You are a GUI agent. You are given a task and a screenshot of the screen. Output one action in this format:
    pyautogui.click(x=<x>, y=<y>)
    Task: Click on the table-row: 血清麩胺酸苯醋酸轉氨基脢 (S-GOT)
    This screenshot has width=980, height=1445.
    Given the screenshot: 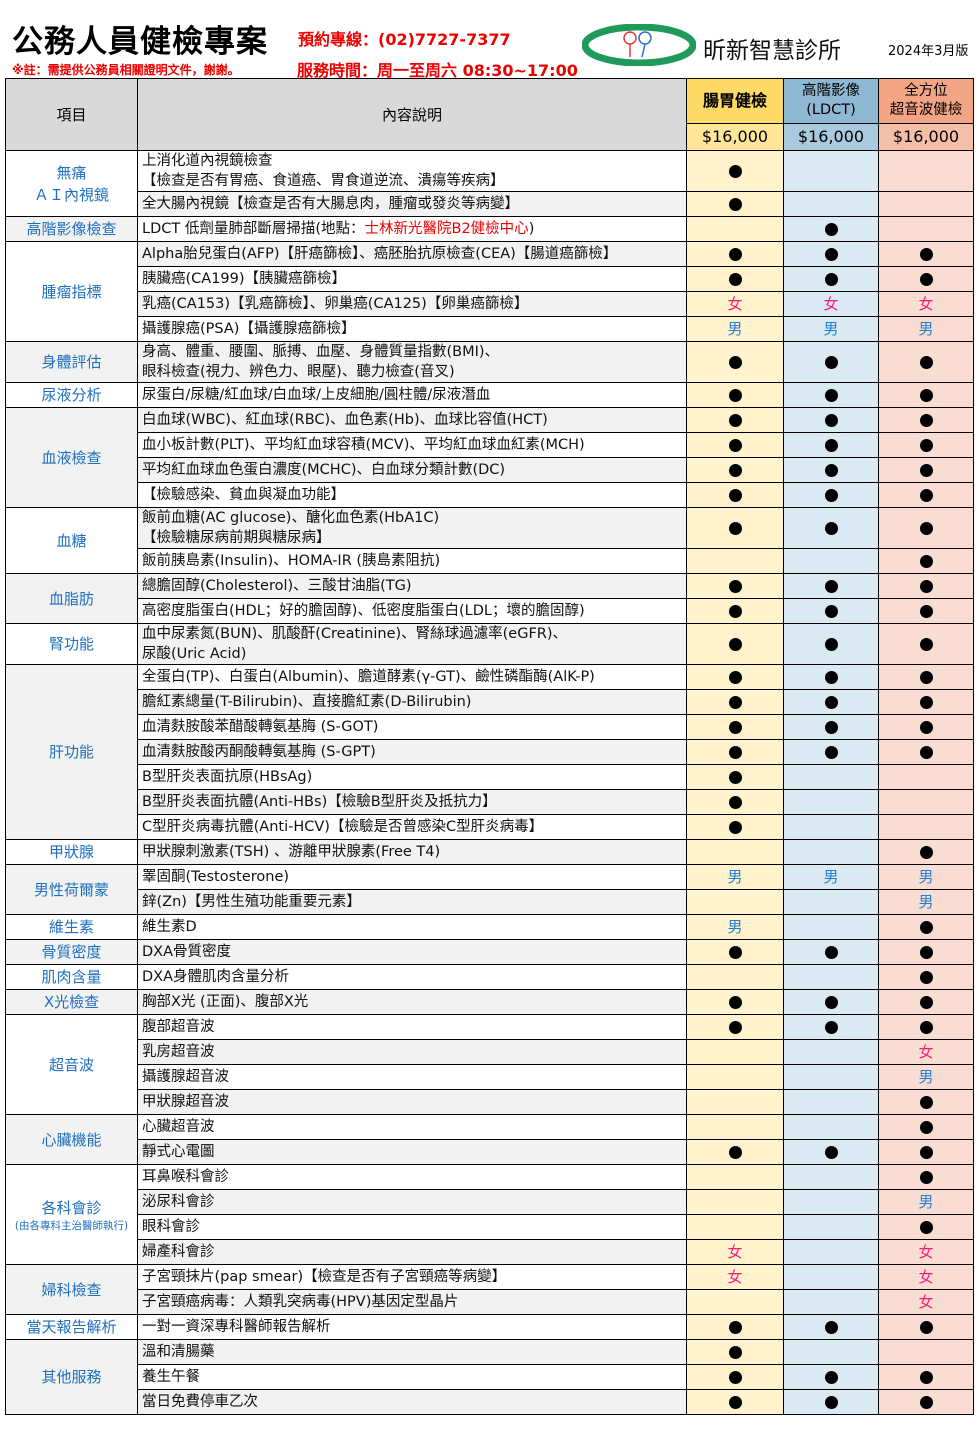 What is the action you would take?
    pyautogui.click(x=490, y=727)
    